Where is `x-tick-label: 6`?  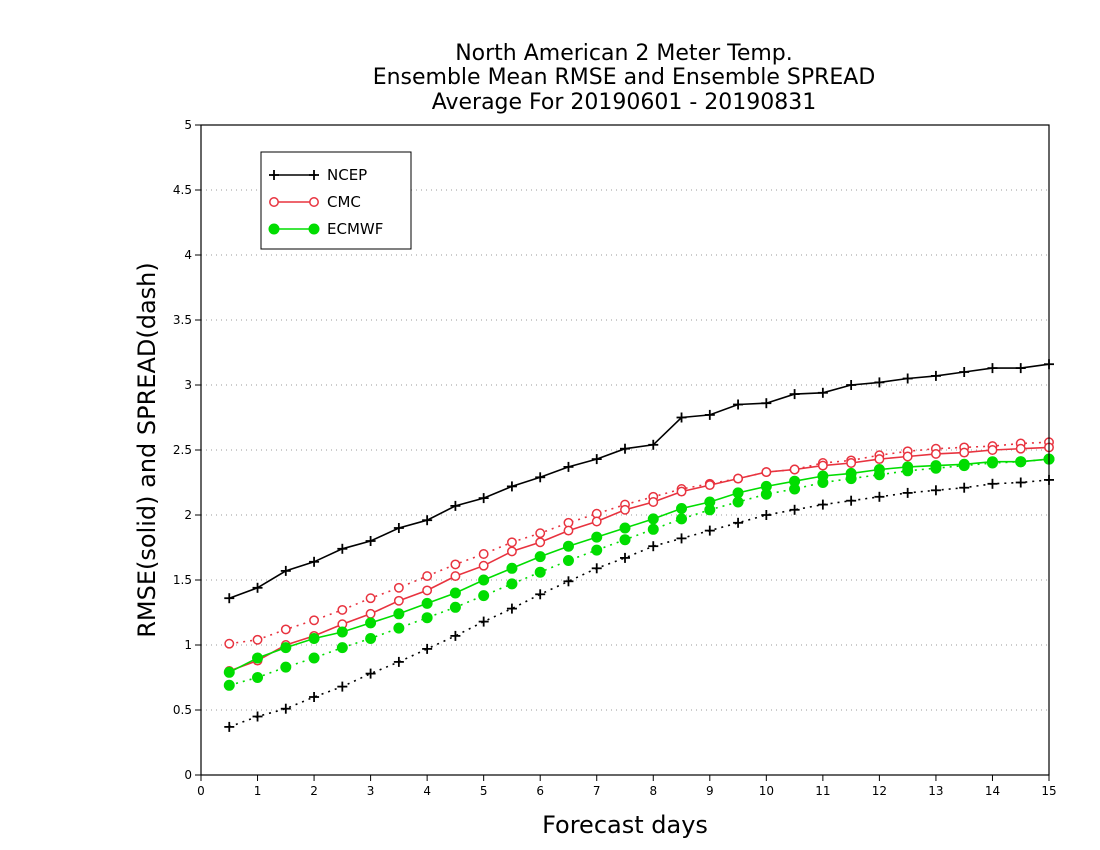
x-tick-label: 6 is located at coordinates (540, 791).